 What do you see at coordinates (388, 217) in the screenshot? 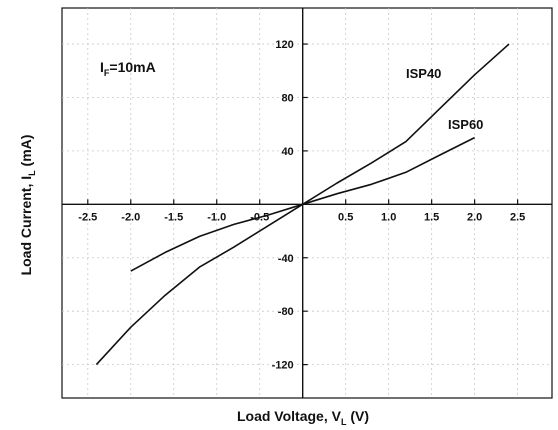
I see `x-tick-label: 1.0` at bounding box center [388, 217].